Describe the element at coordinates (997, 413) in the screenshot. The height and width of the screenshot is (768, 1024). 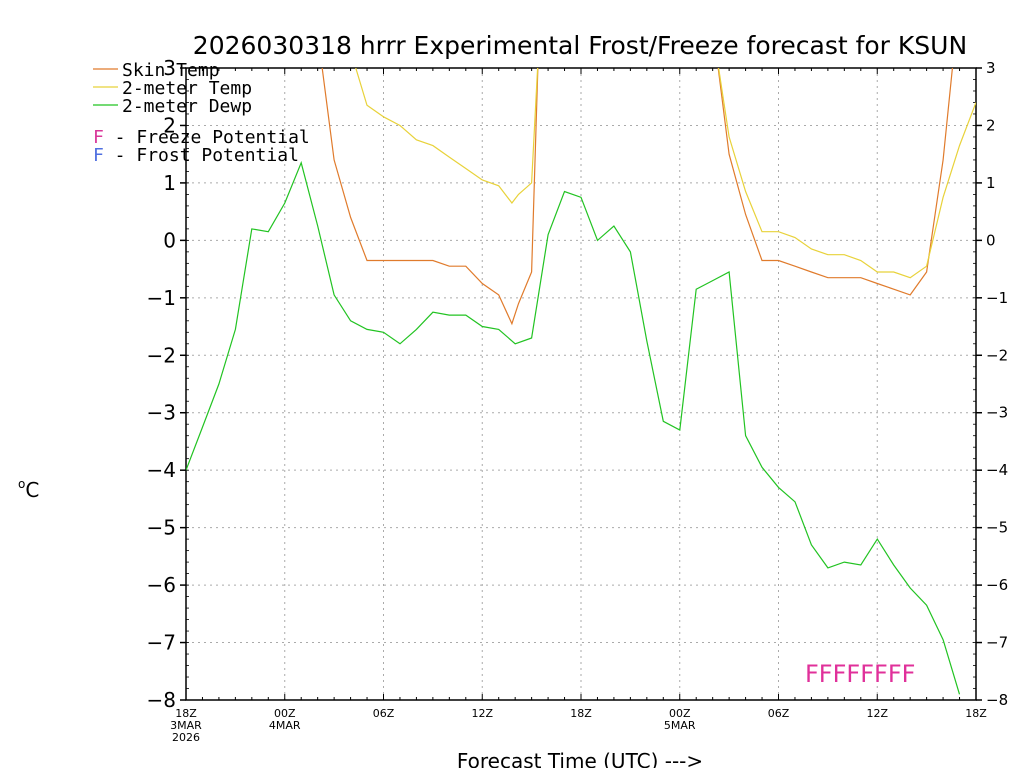
I see `ytick-label-right-5: −3` at that location.